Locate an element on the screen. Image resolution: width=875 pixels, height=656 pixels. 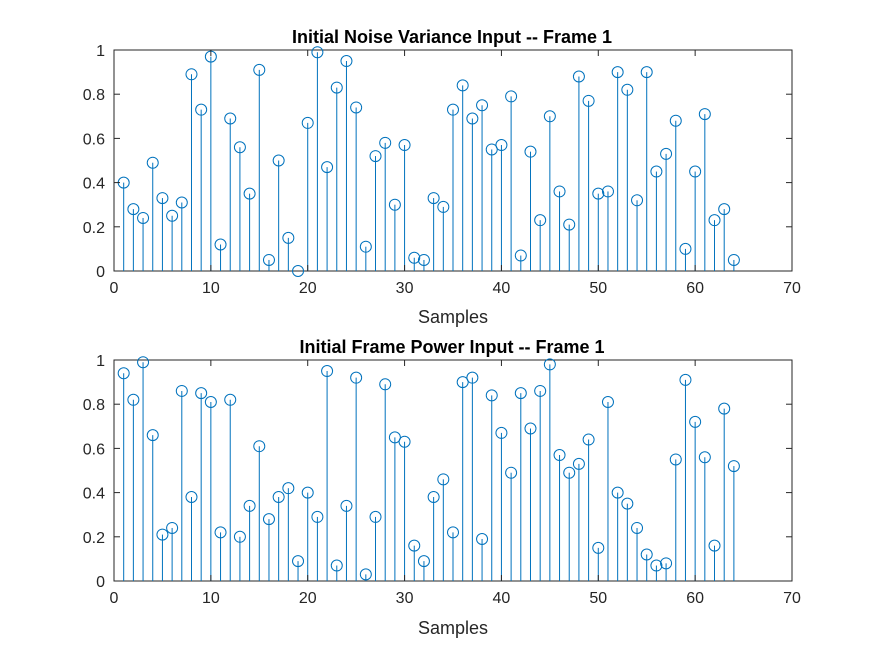
top-x-axis-label: Samples is located at coordinates (453, 317).